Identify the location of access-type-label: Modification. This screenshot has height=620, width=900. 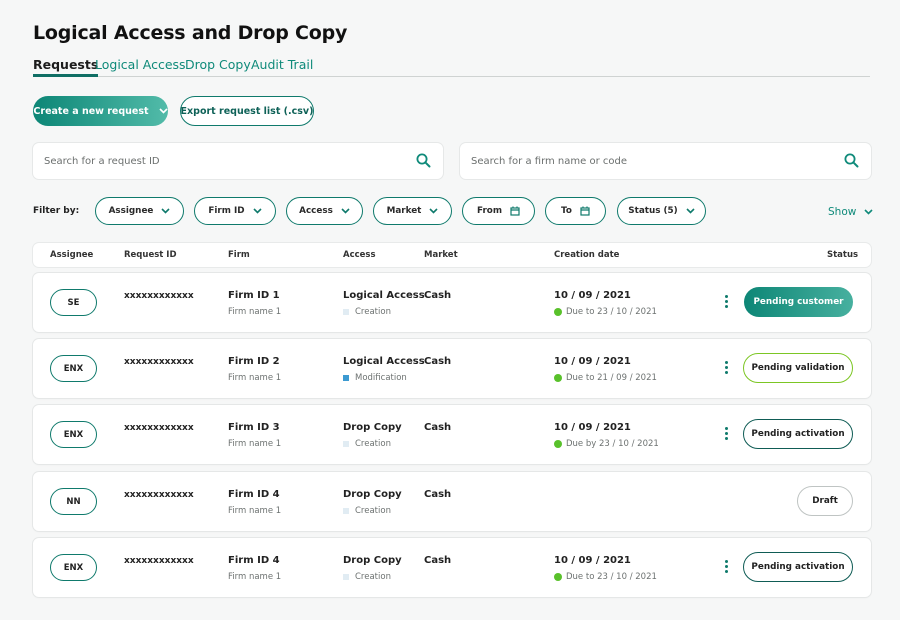
(381, 378).